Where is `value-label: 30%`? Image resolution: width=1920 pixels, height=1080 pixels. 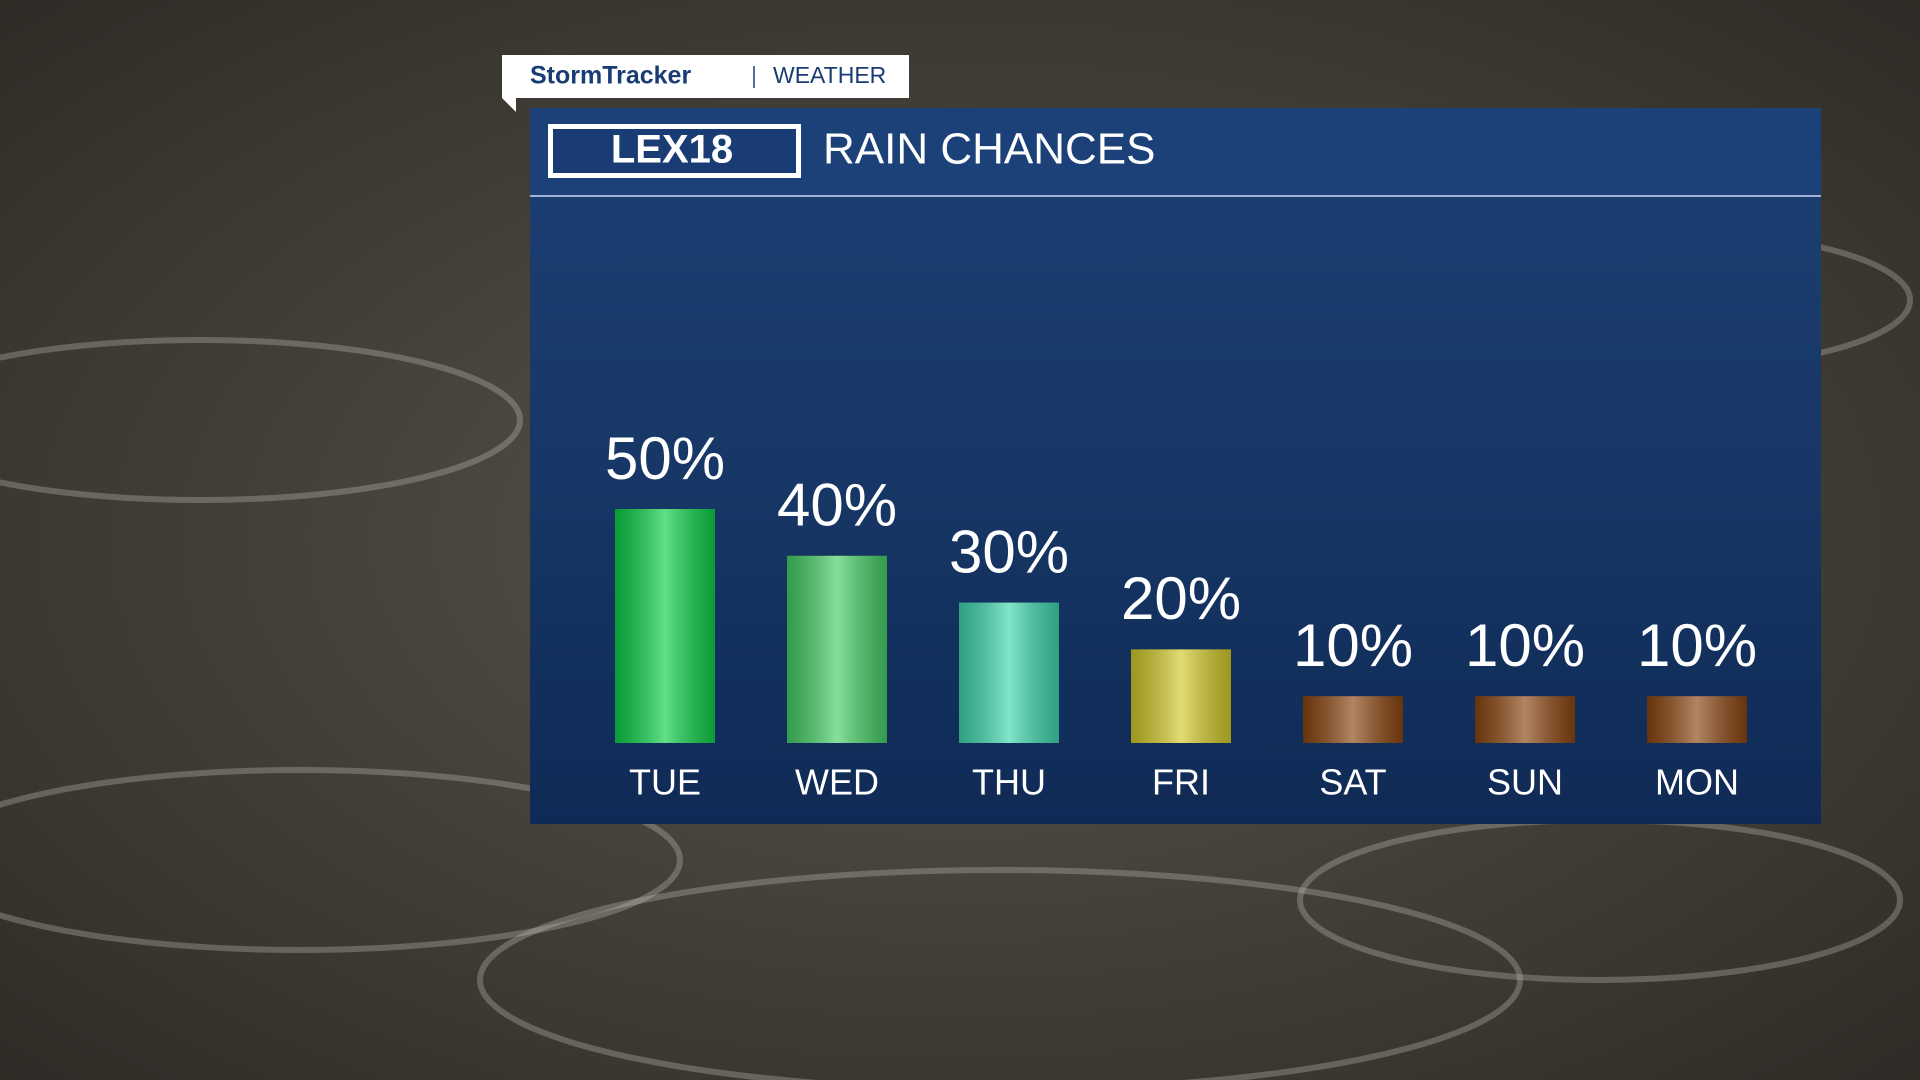 value-label: 30% is located at coordinates (1009, 551).